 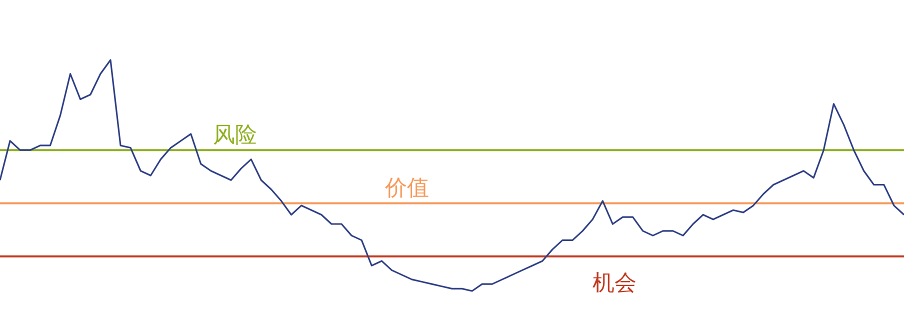 I want to click on ref-line-label: 价值, so click(x=406, y=188).